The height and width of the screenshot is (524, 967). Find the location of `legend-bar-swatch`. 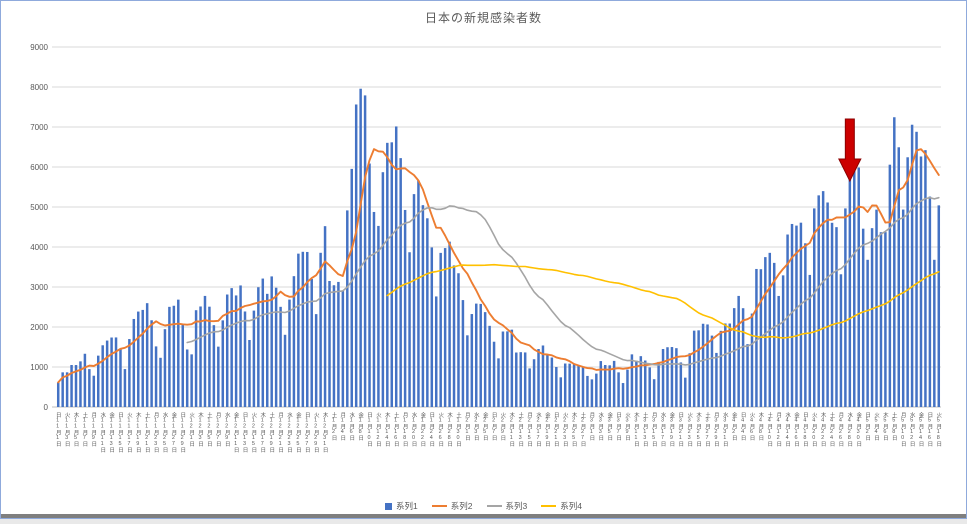

legend-bar-swatch is located at coordinates (389, 506).